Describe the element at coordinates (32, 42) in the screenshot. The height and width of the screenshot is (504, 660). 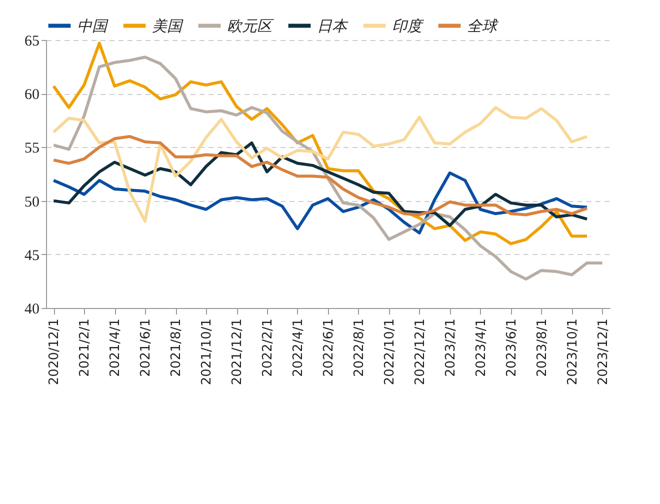
I see `y-tick-label: 65` at that location.